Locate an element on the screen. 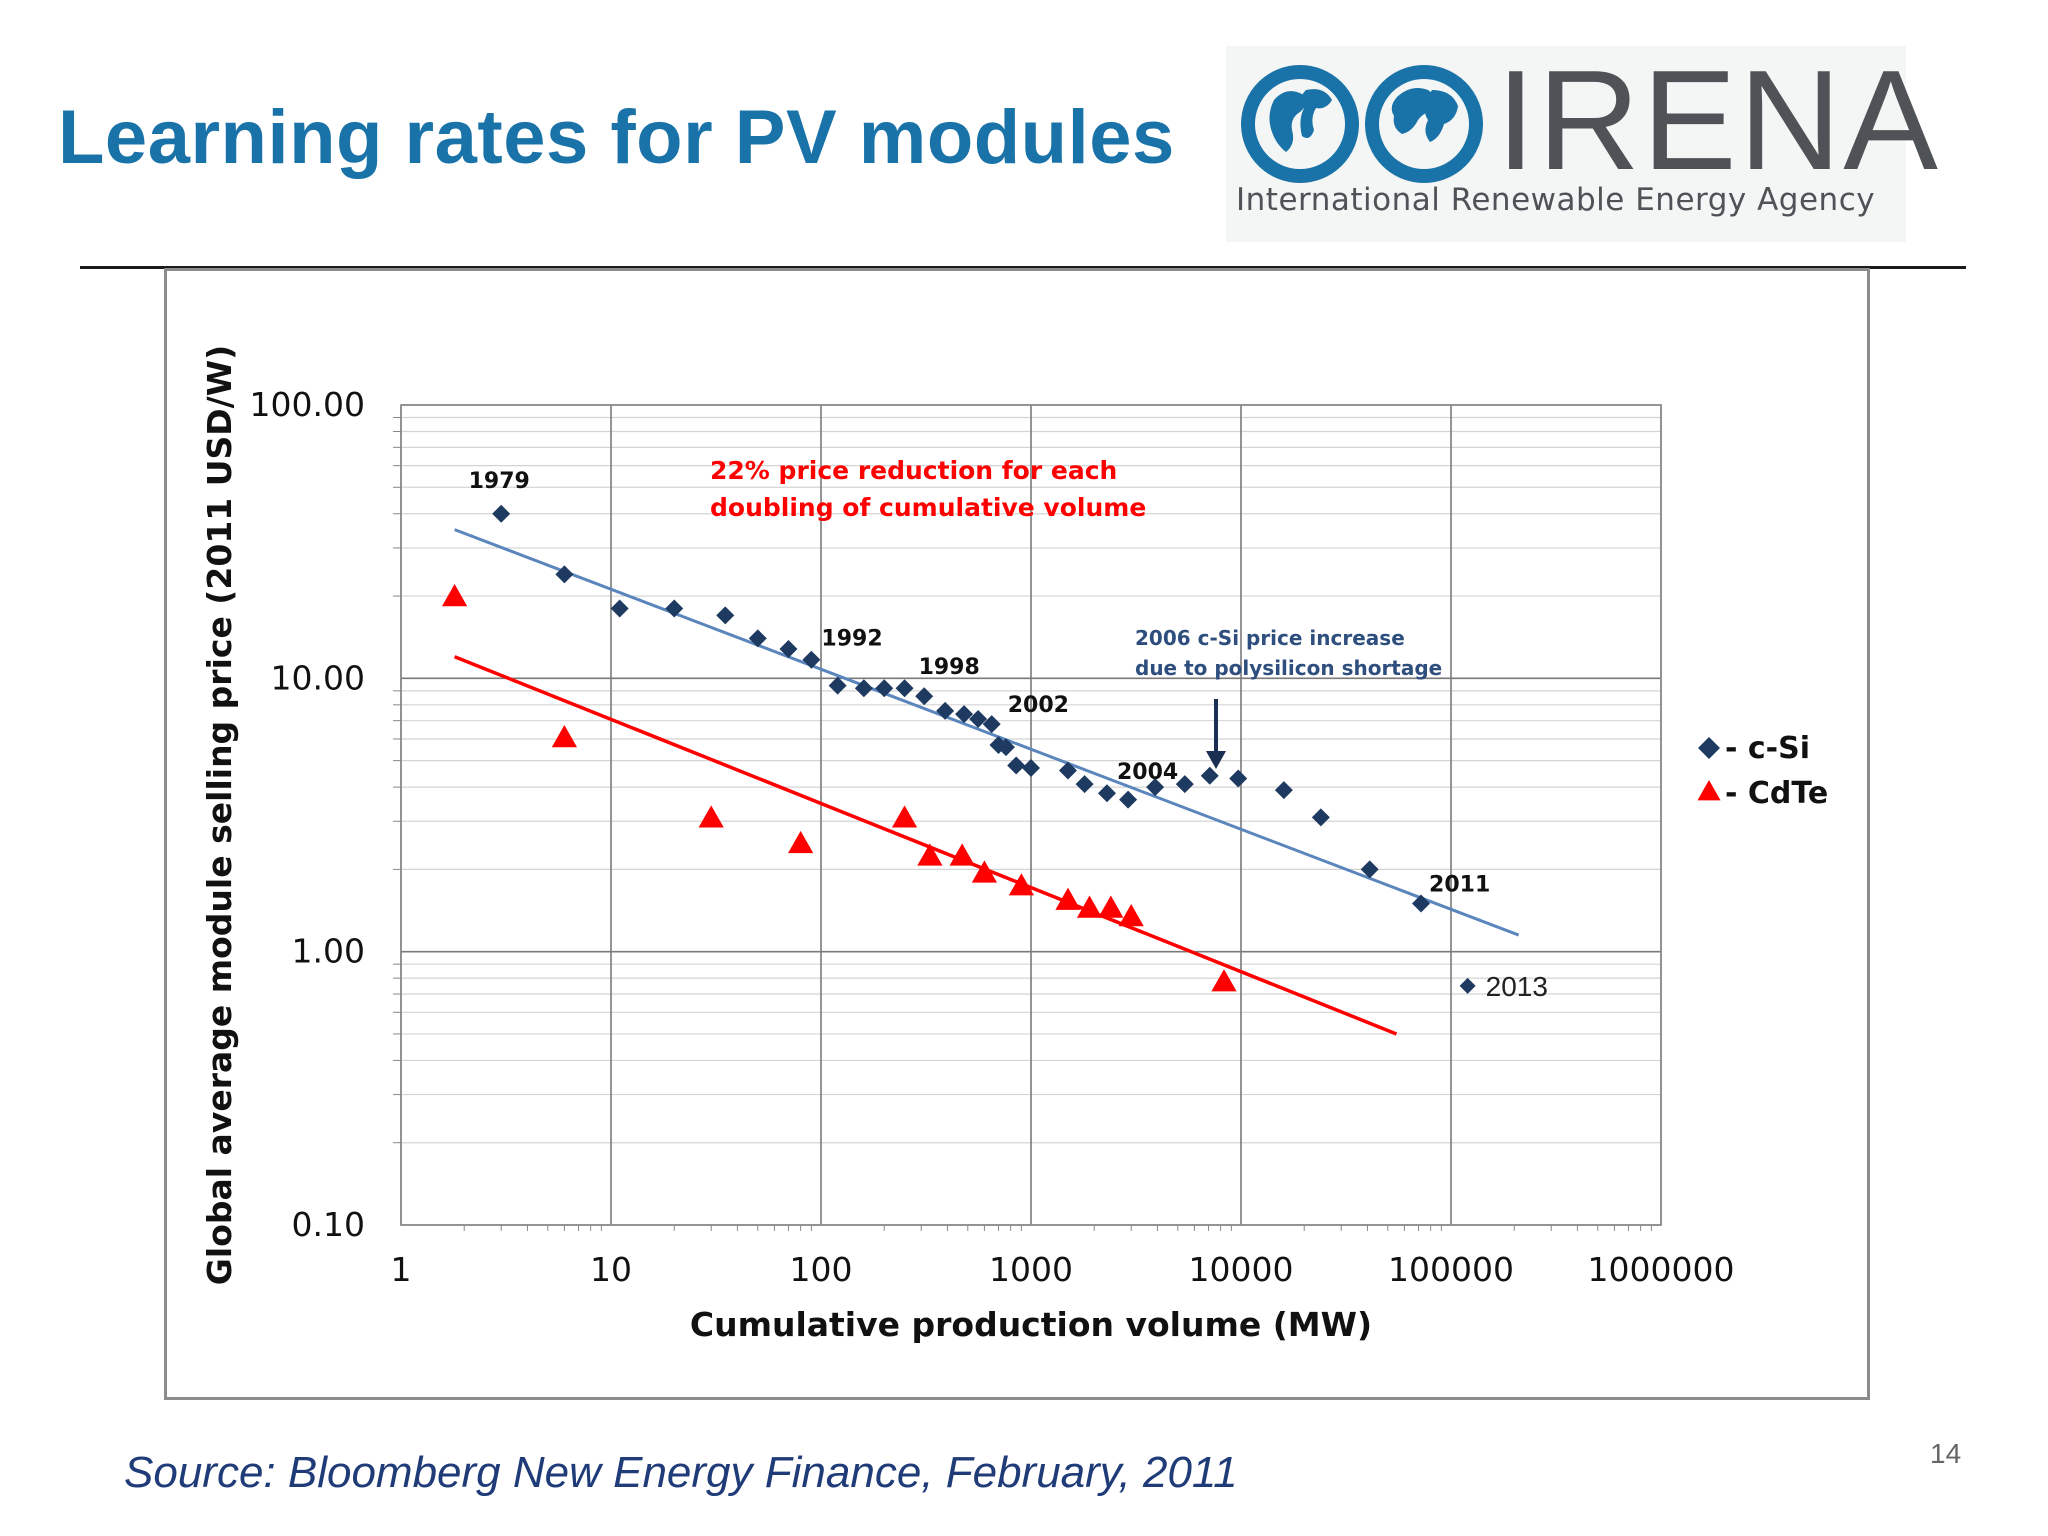 This screenshot has width=2048, height=1536. legend-csi-label: - c-Si is located at coordinates (1767, 748).